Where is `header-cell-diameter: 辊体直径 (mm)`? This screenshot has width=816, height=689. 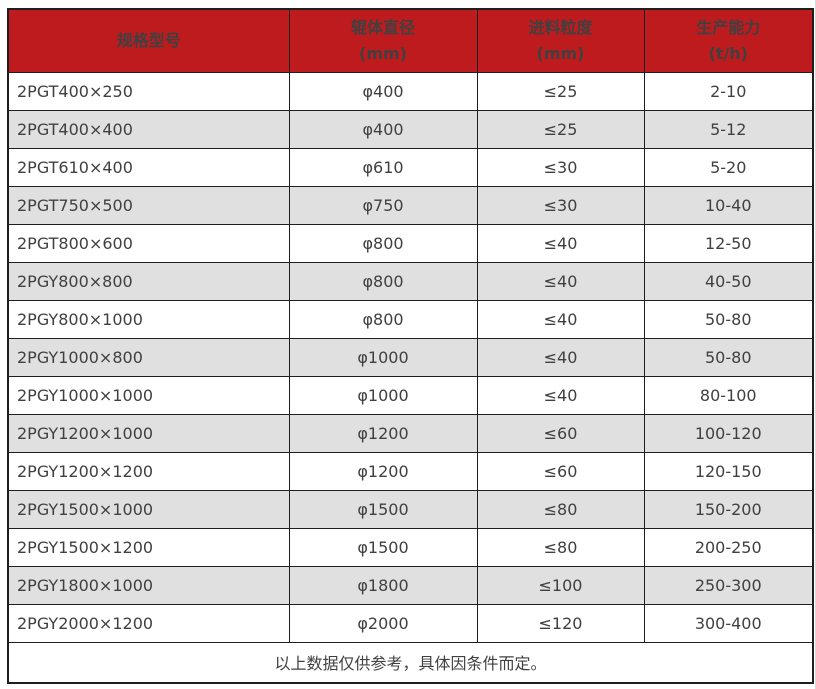
header-cell-diameter: 辊体直径 (mm) is located at coordinates (383, 40).